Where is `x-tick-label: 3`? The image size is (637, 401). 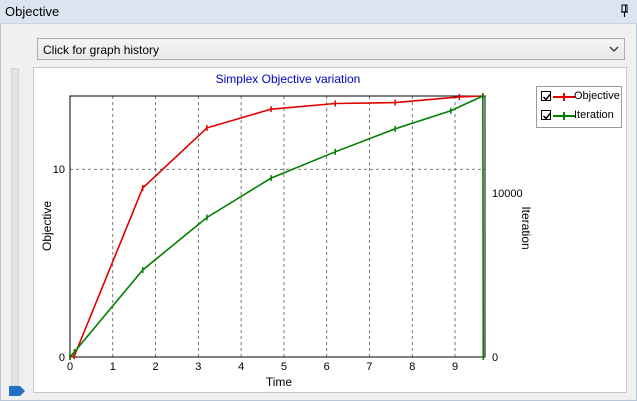 x-tick-label: 3 is located at coordinates (198, 367).